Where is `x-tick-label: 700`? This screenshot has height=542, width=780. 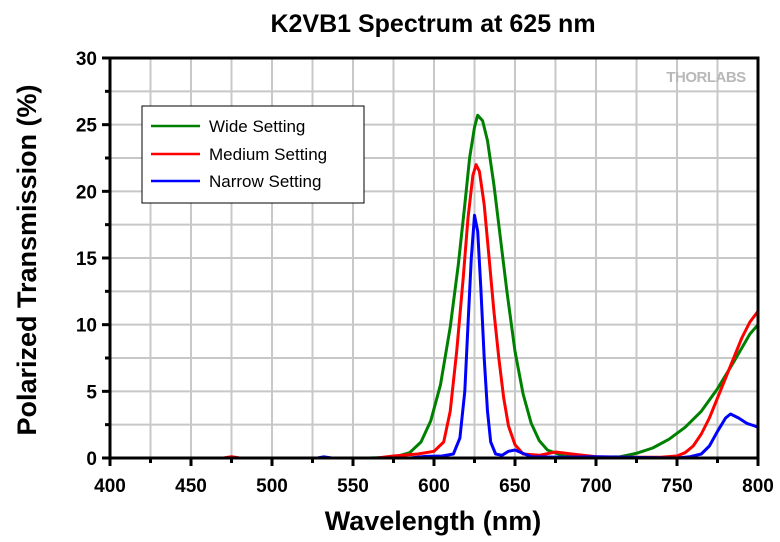
x-tick-label: 700 is located at coordinates (596, 486).